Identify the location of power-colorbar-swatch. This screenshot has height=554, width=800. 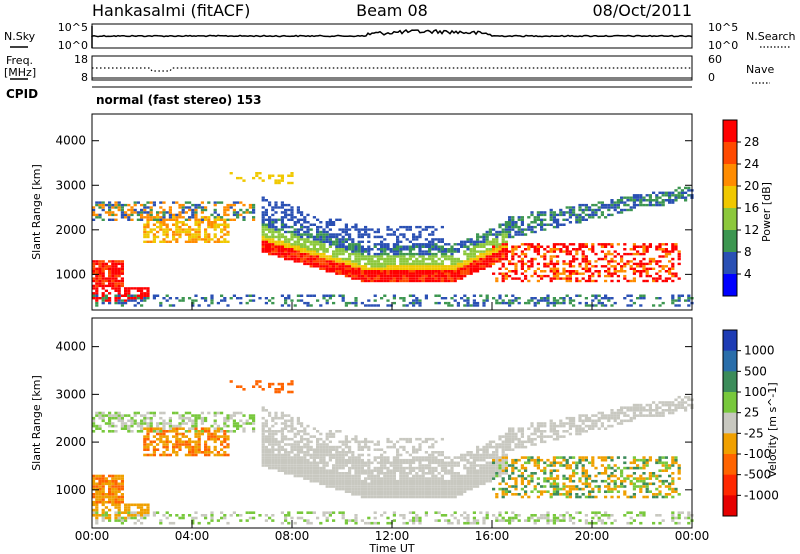
(730, 219).